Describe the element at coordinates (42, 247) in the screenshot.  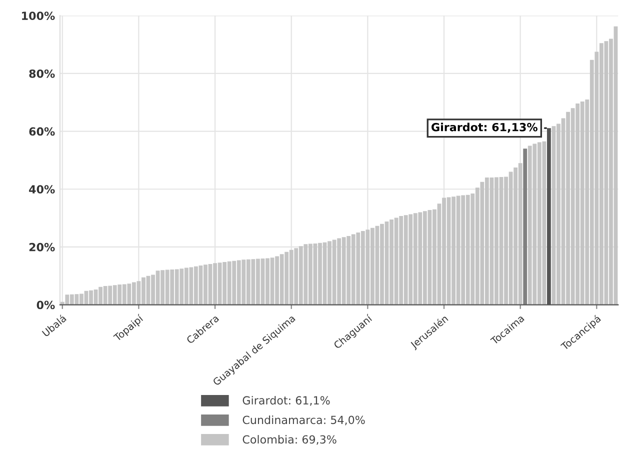
I see `y-tick-label: 20%` at that location.